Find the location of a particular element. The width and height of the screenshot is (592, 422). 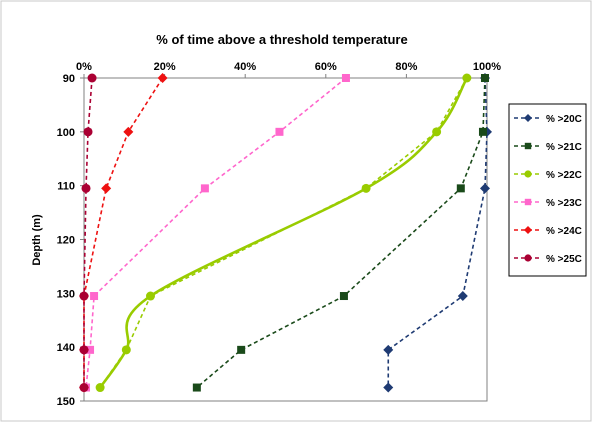

chart-title: % of time above a threshold temperature is located at coordinates (281, 39).